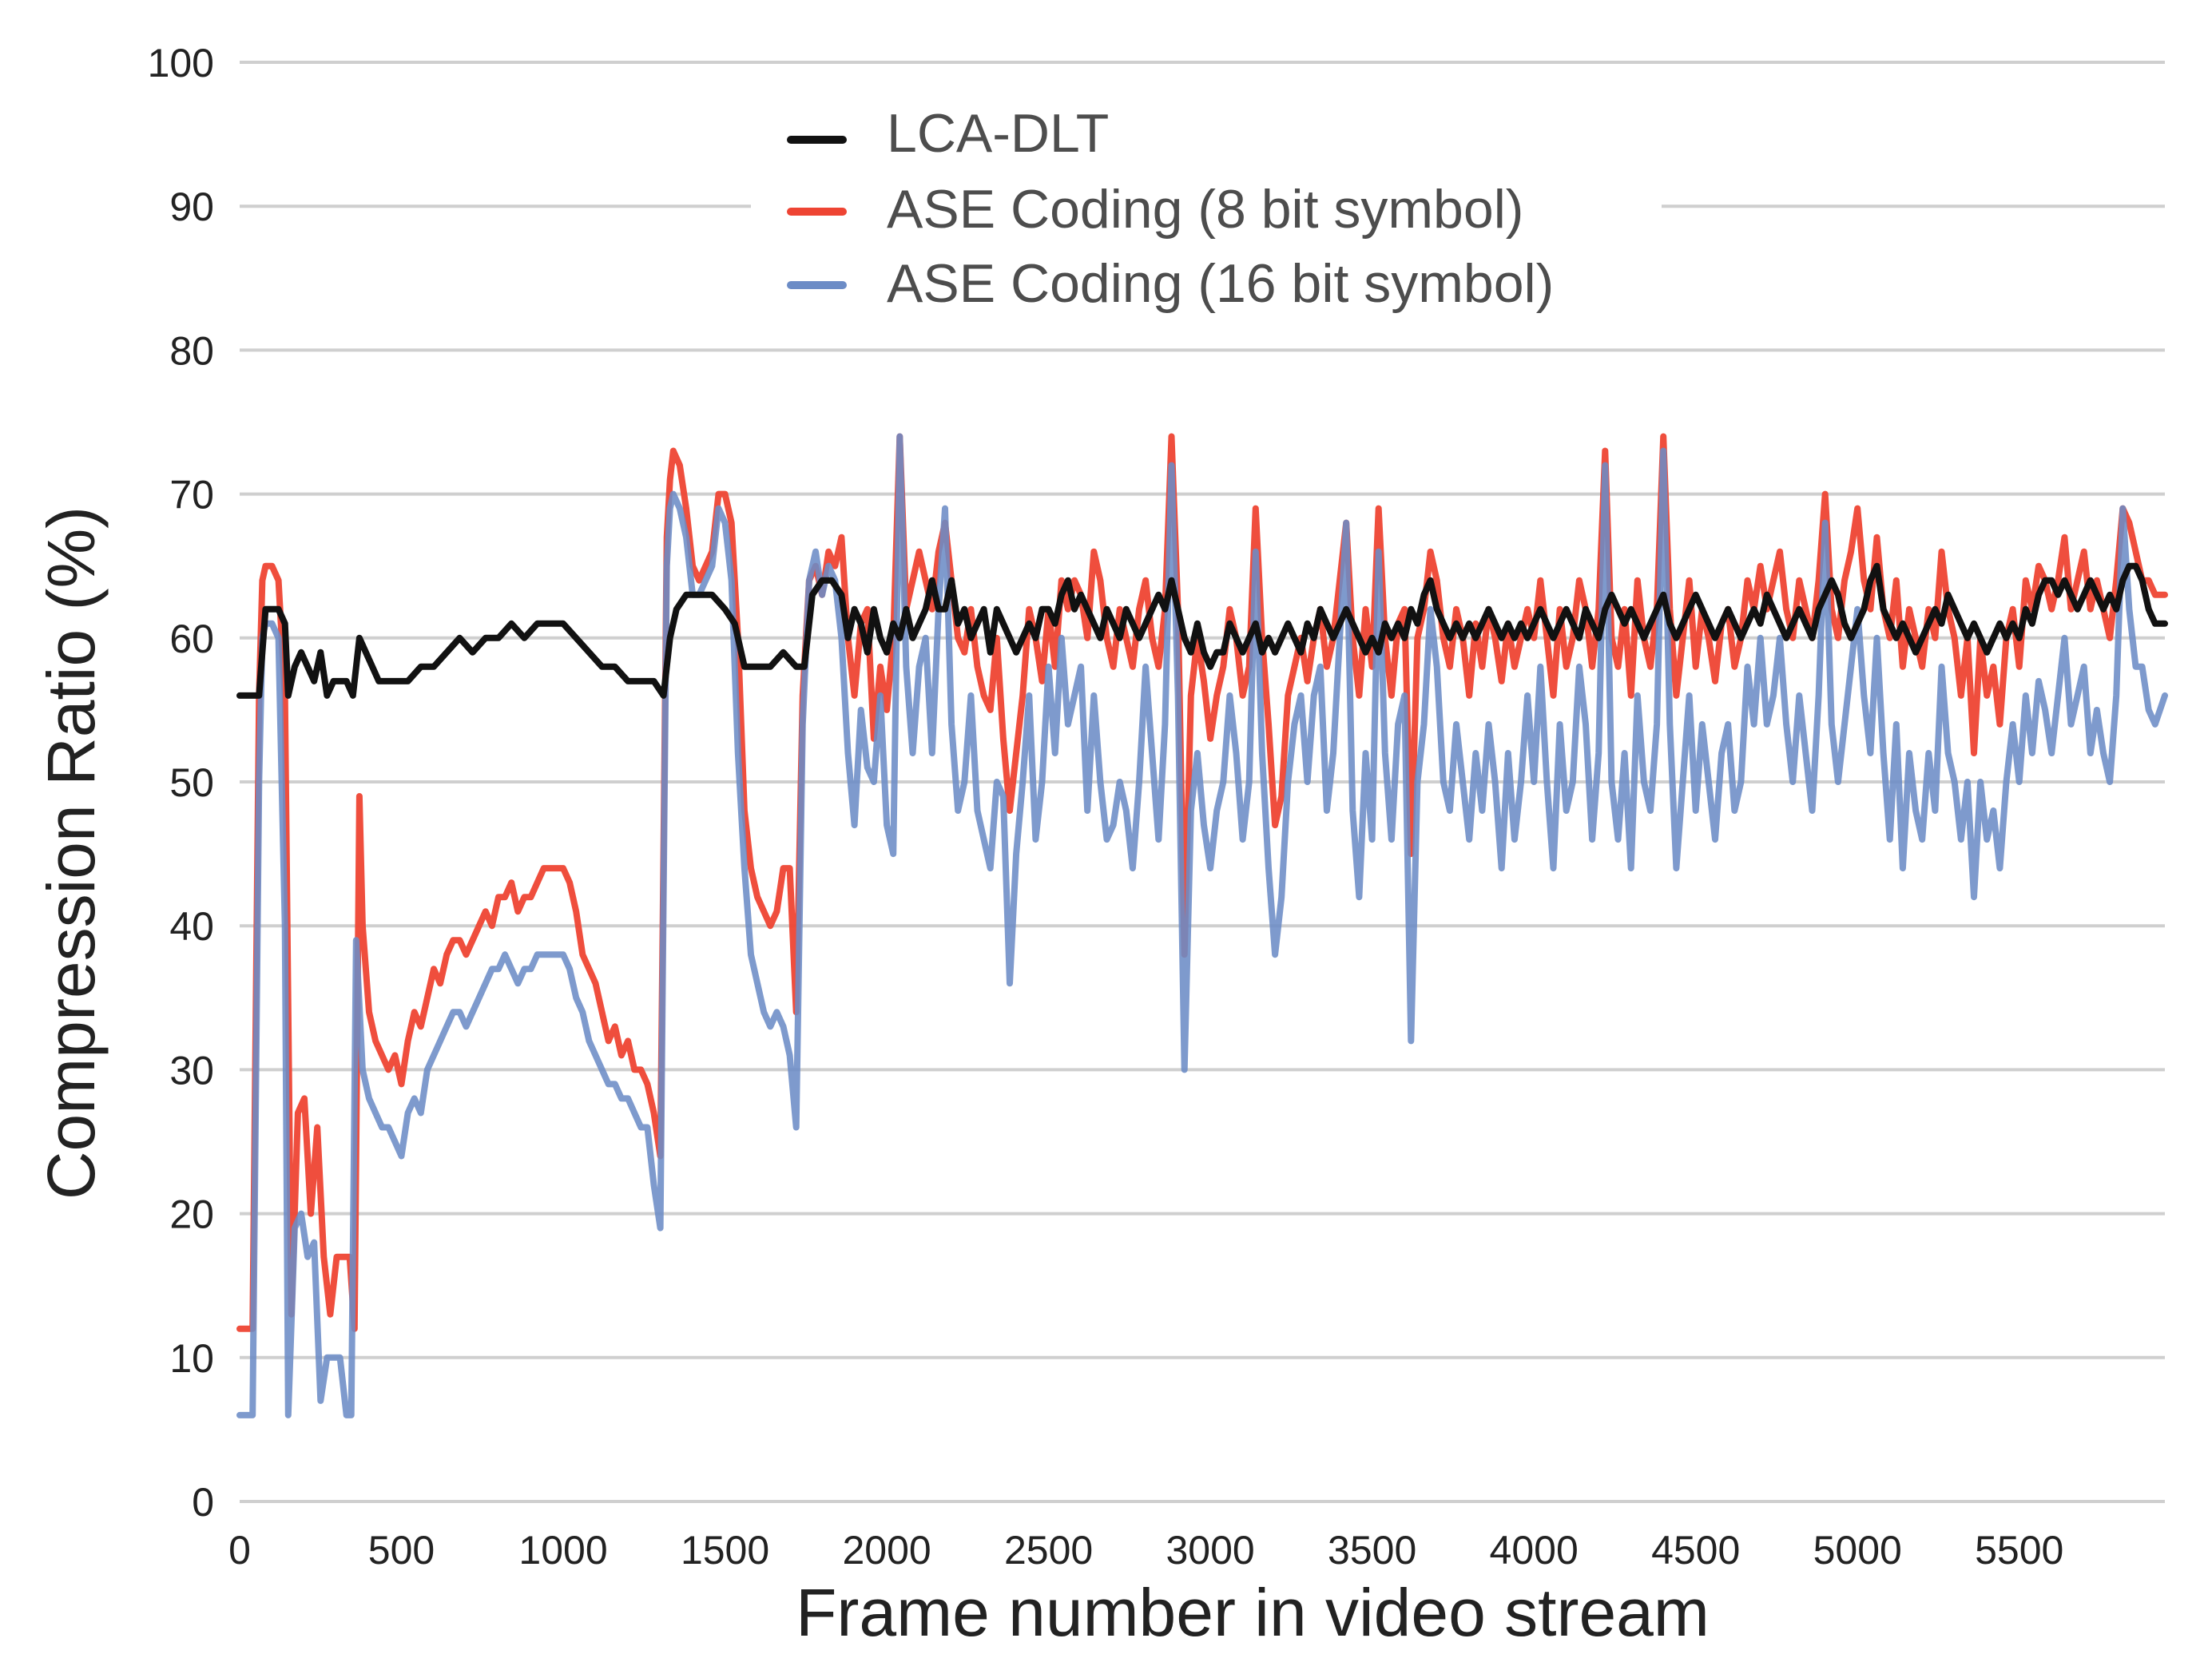 The image size is (2212, 1670). I want to click on y-tick-label-20: 20, so click(191, 1214).